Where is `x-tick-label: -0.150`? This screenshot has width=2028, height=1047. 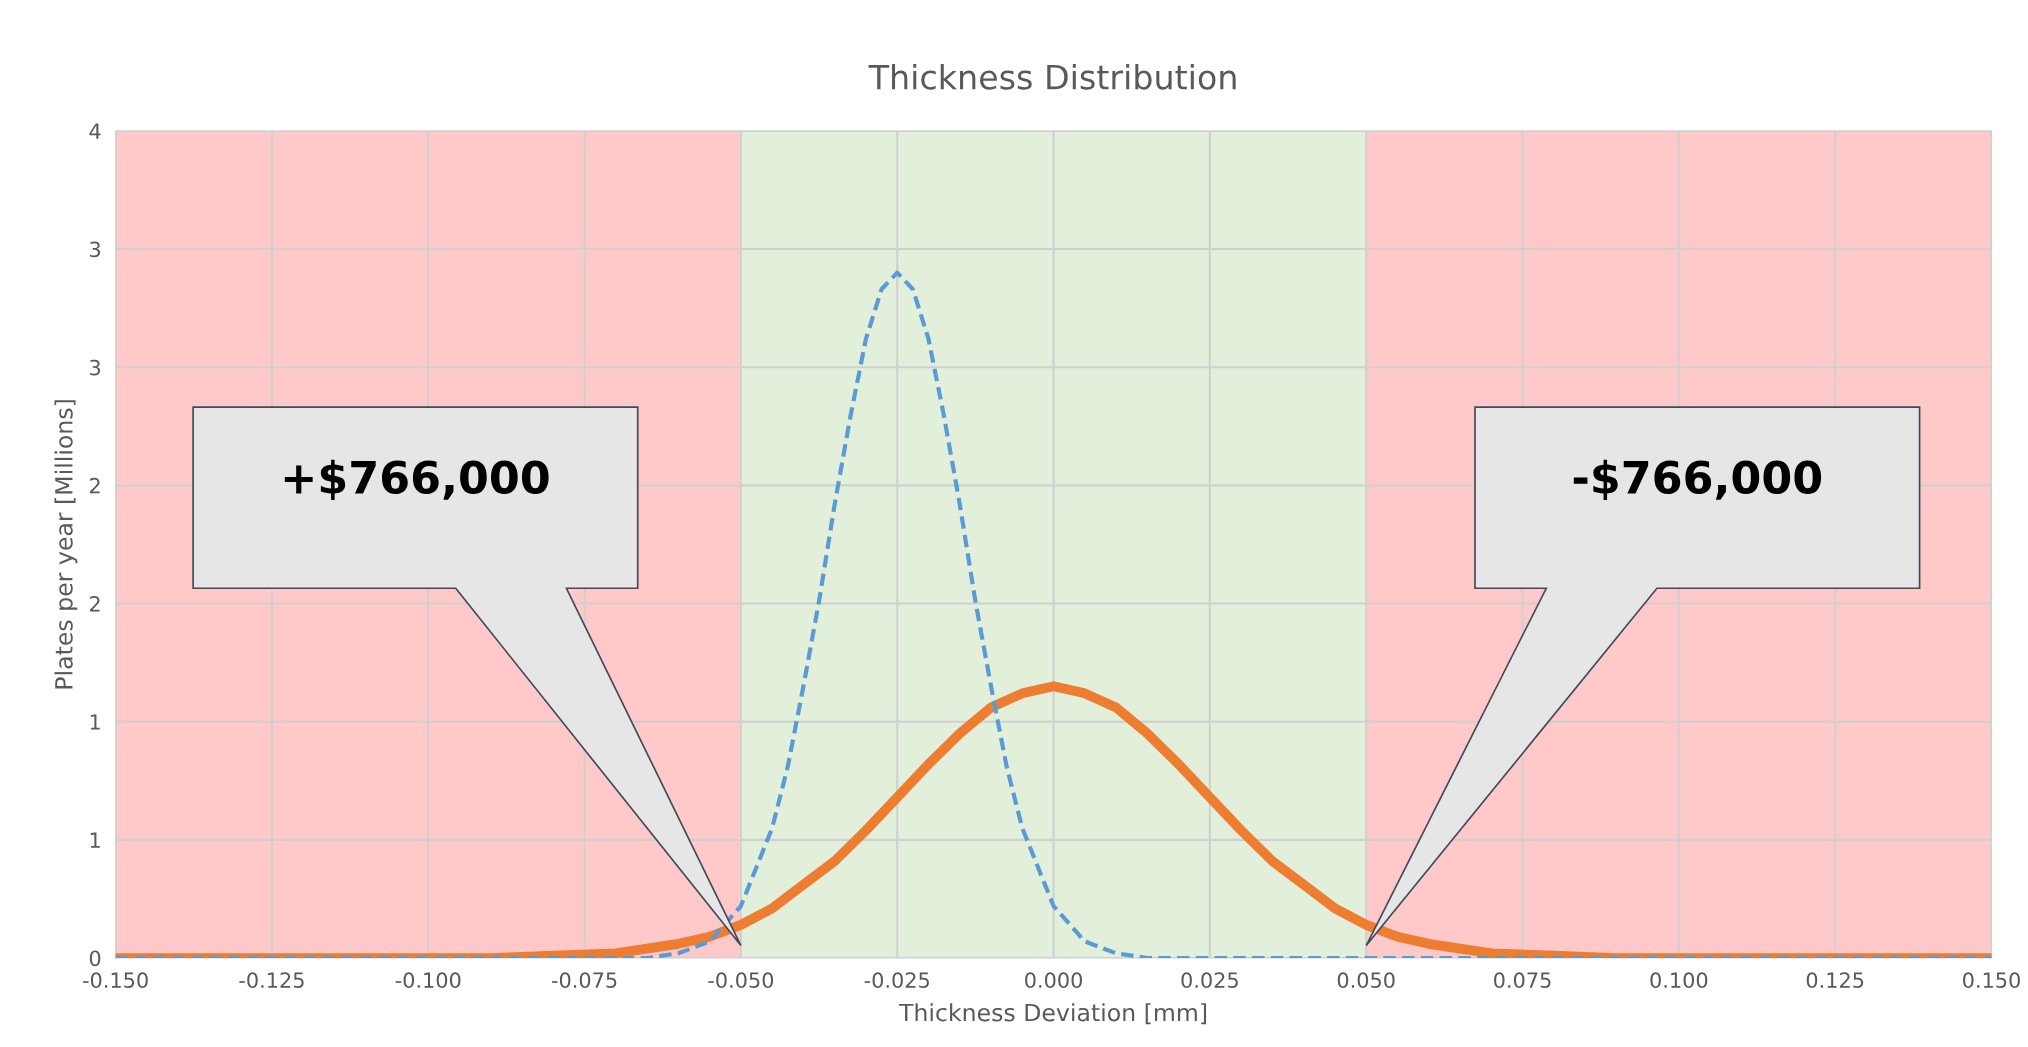 x-tick-label: -0.150 is located at coordinates (115, 980).